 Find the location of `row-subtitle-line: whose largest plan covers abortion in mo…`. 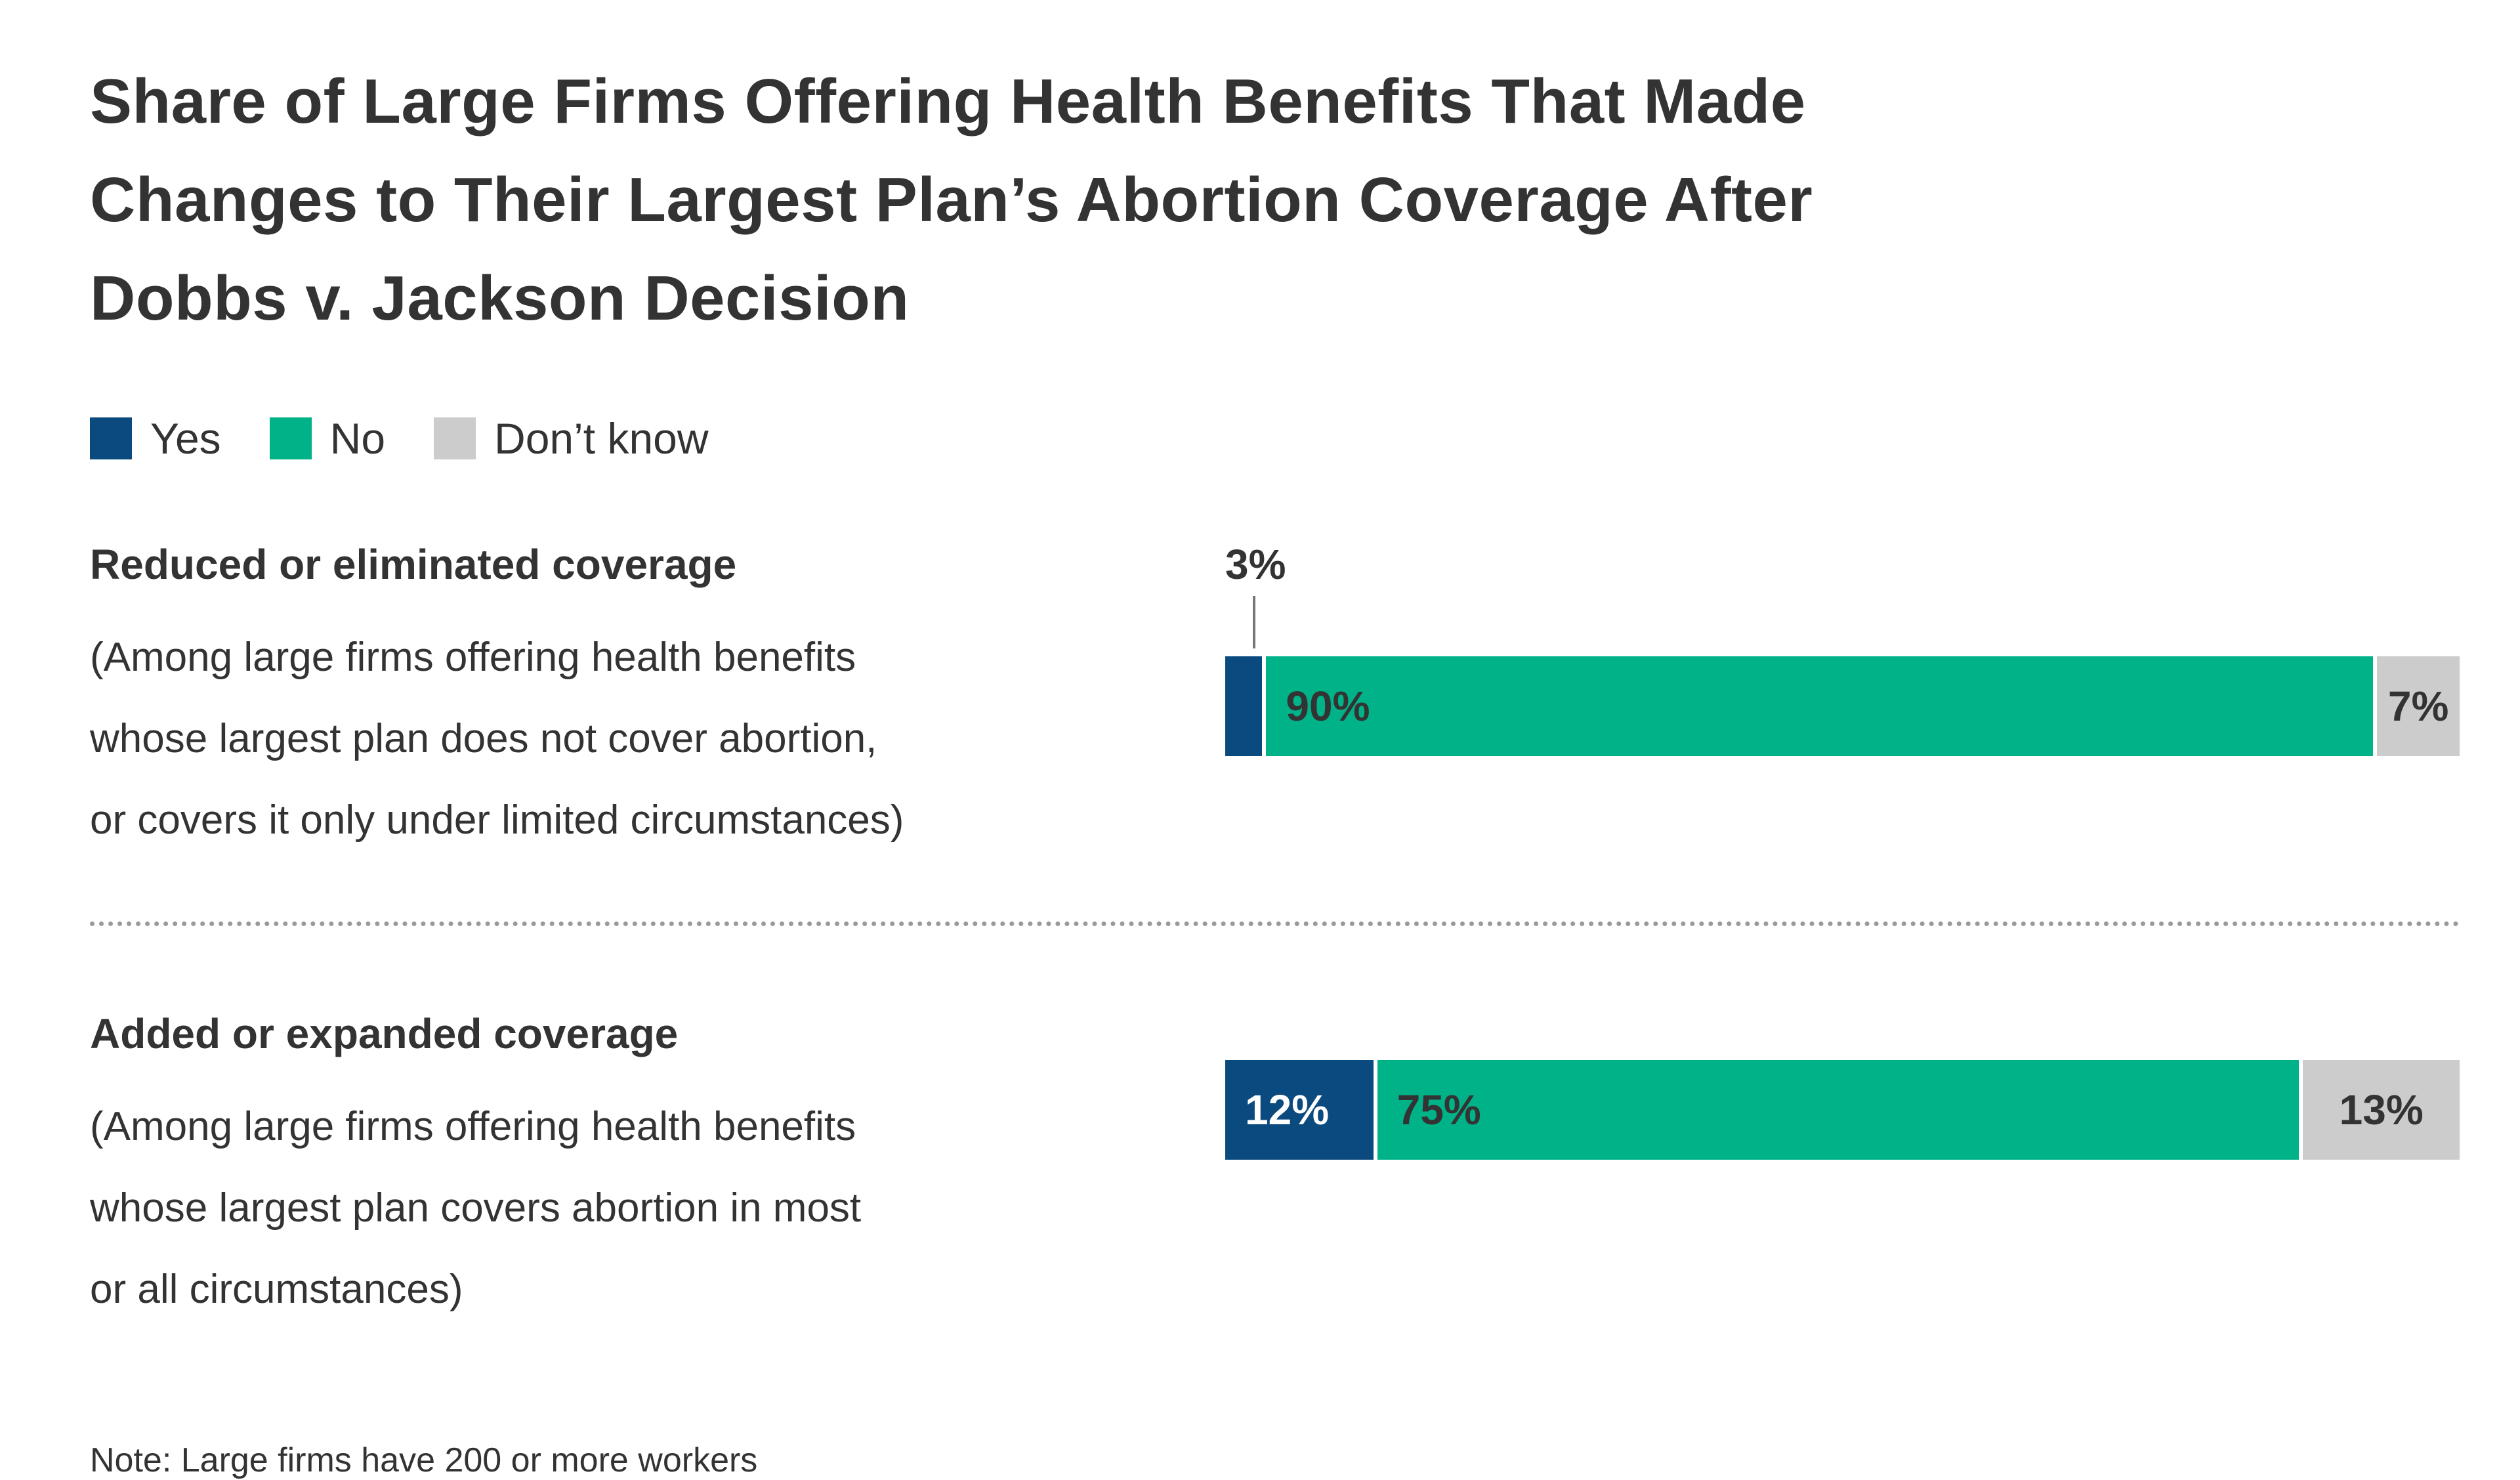

row-subtitle-line: whose largest plan covers abortion in mo… is located at coordinates (476, 1208).